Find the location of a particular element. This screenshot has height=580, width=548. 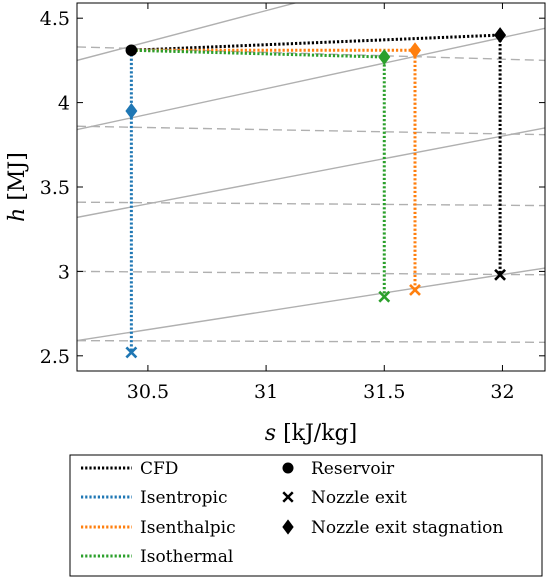

marker-cross-2-stroke-b is located at coordinates (500, 274).